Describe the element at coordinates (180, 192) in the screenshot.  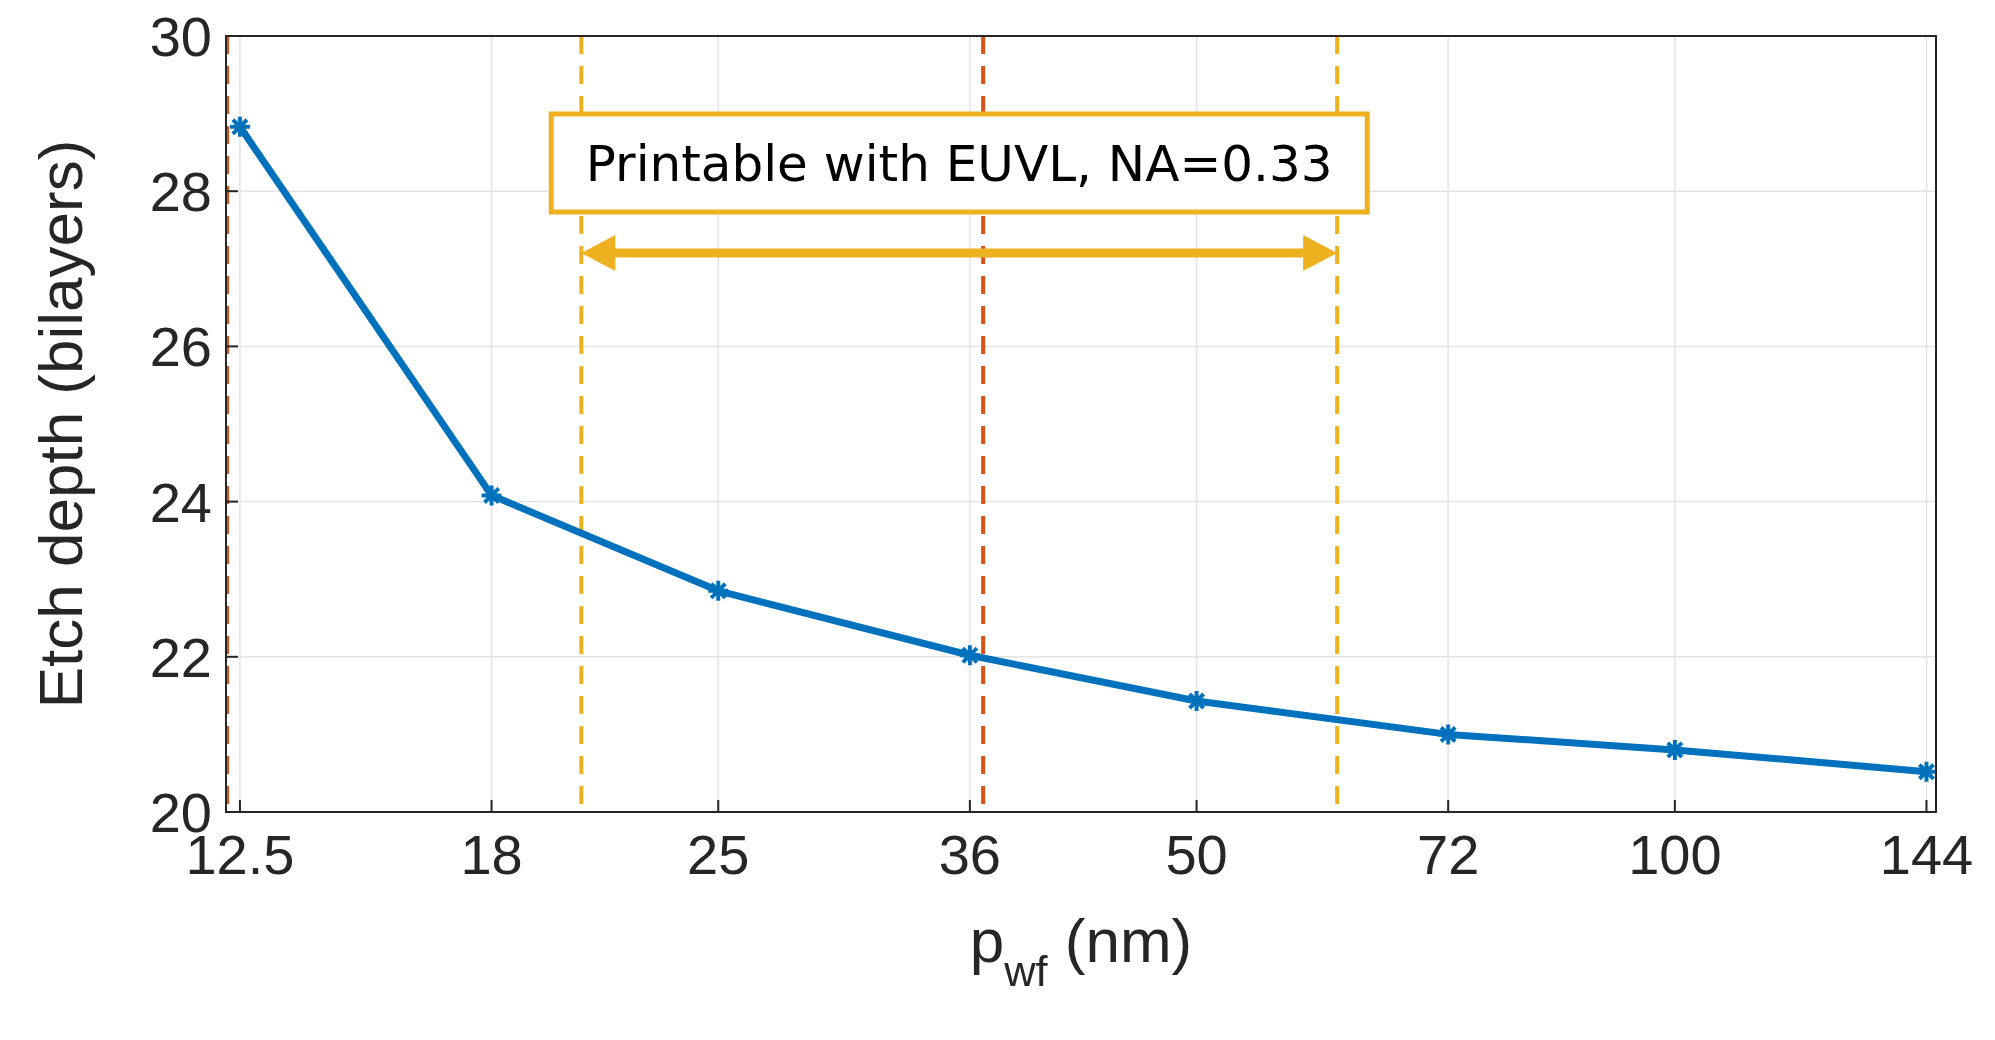
I see `y-tick-label: 28` at that location.